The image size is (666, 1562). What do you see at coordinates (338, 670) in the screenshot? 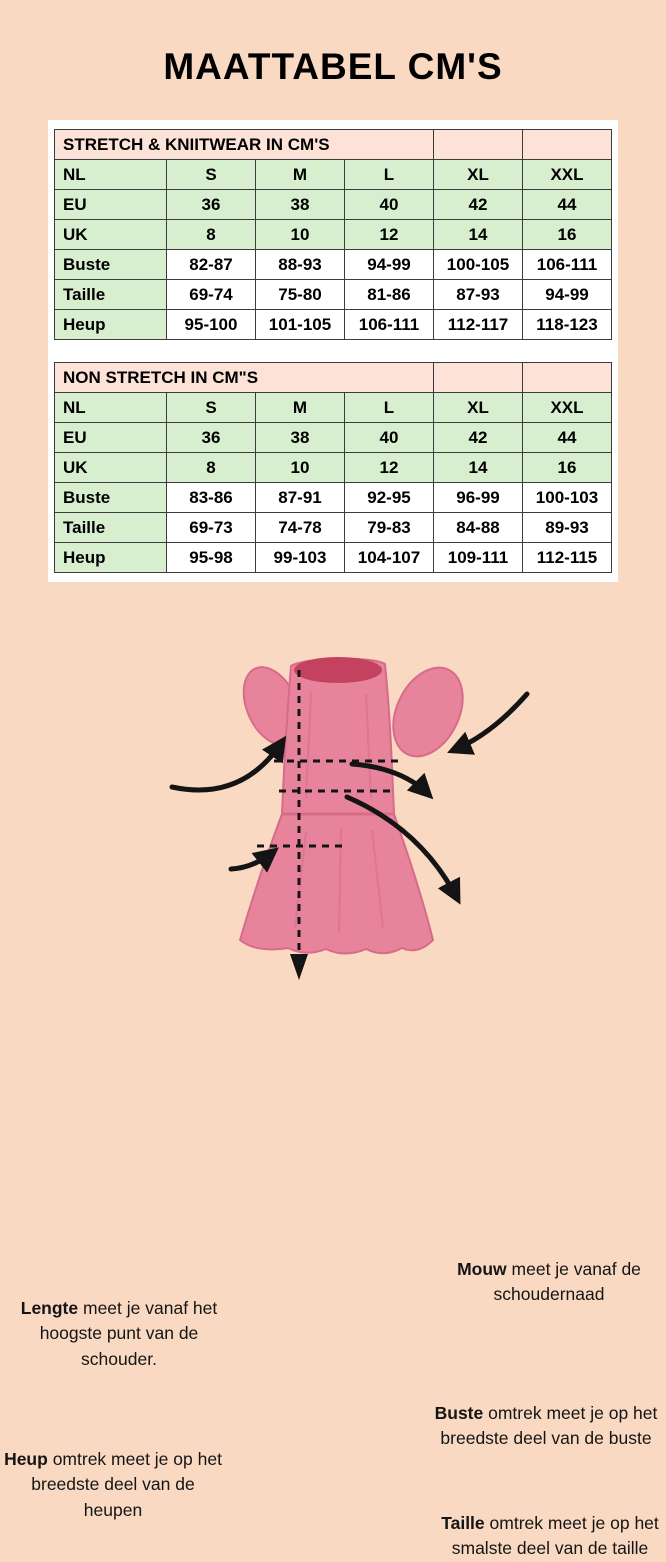
I see `dress-neckline` at bounding box center [338, 670].